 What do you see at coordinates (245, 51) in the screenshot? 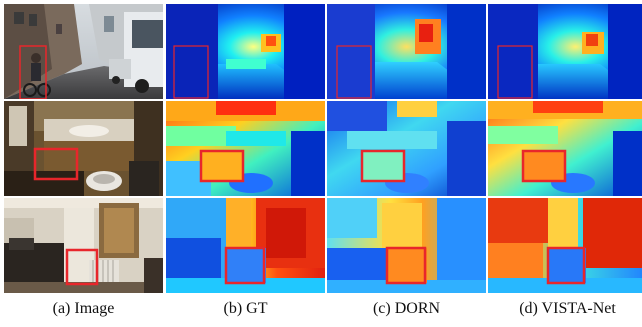
I see `depth-gt-row1` at bounding box center [245, 51].